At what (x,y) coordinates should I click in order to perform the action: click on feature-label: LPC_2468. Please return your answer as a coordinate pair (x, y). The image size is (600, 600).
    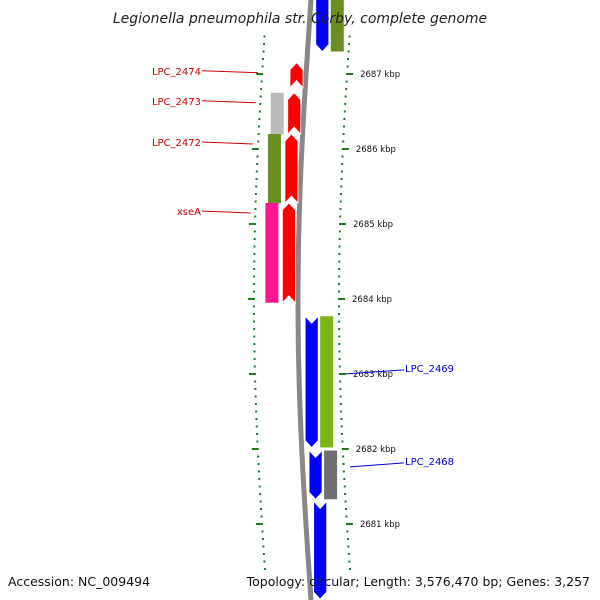
    Looking at the image, I should click on (429, 462).